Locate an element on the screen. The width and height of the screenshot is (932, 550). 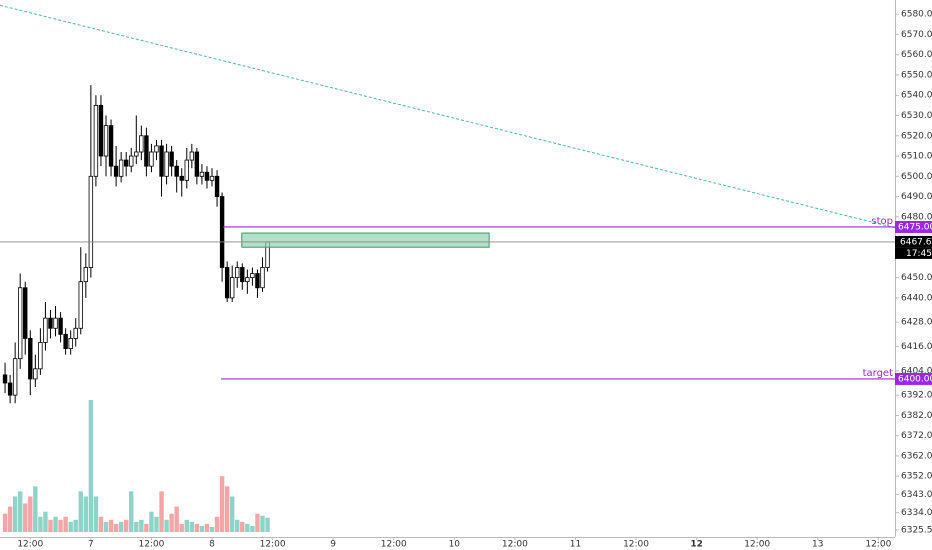
y-tick-label: 6480.00 is located at coordinates (916, 217).